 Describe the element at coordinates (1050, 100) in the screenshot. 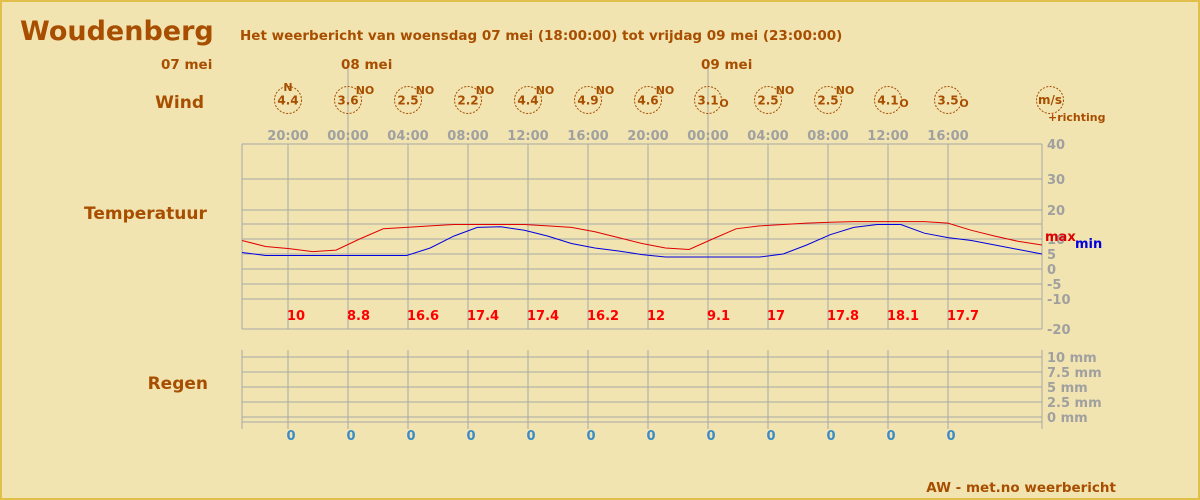

I see `wind-legend-circle` at that location.